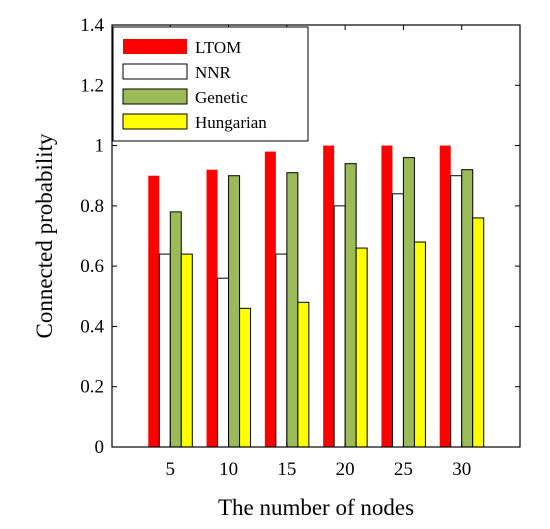  Describe the element at coordinates (92, 85) in the screenshot. I see `y-tick-label: 1.2` at that location.